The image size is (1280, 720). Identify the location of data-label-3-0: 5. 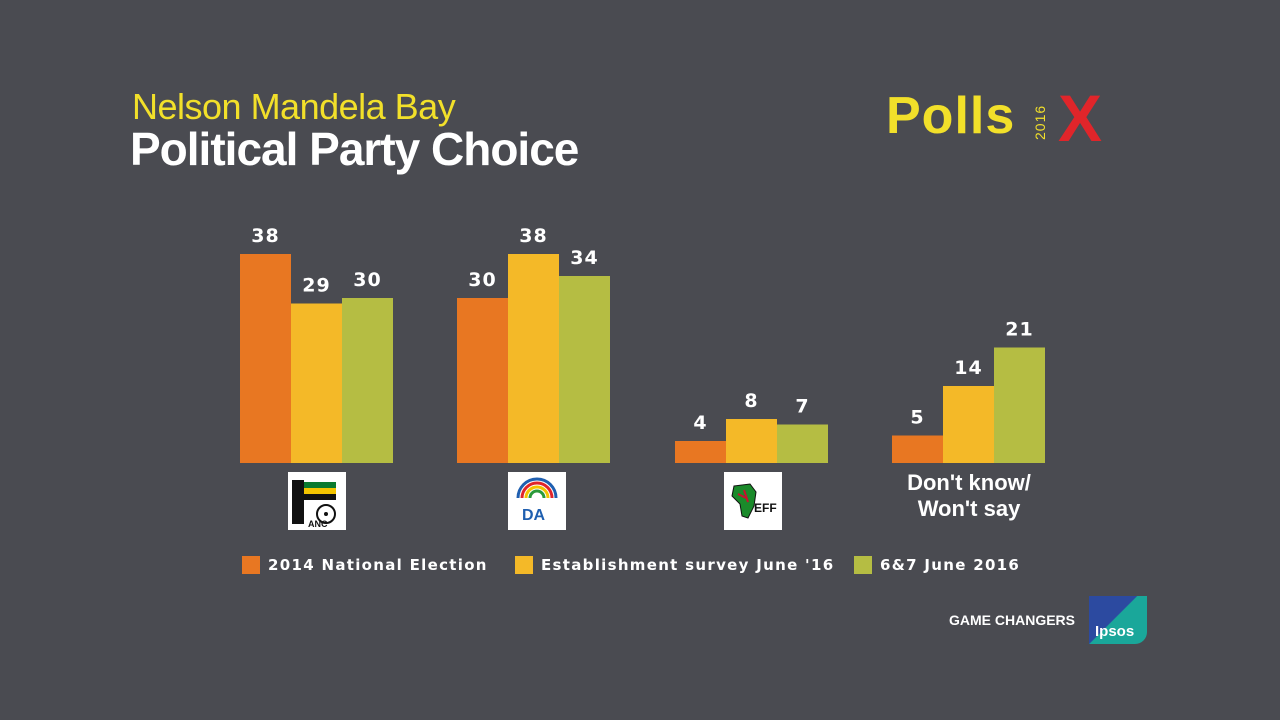
(917, 418).